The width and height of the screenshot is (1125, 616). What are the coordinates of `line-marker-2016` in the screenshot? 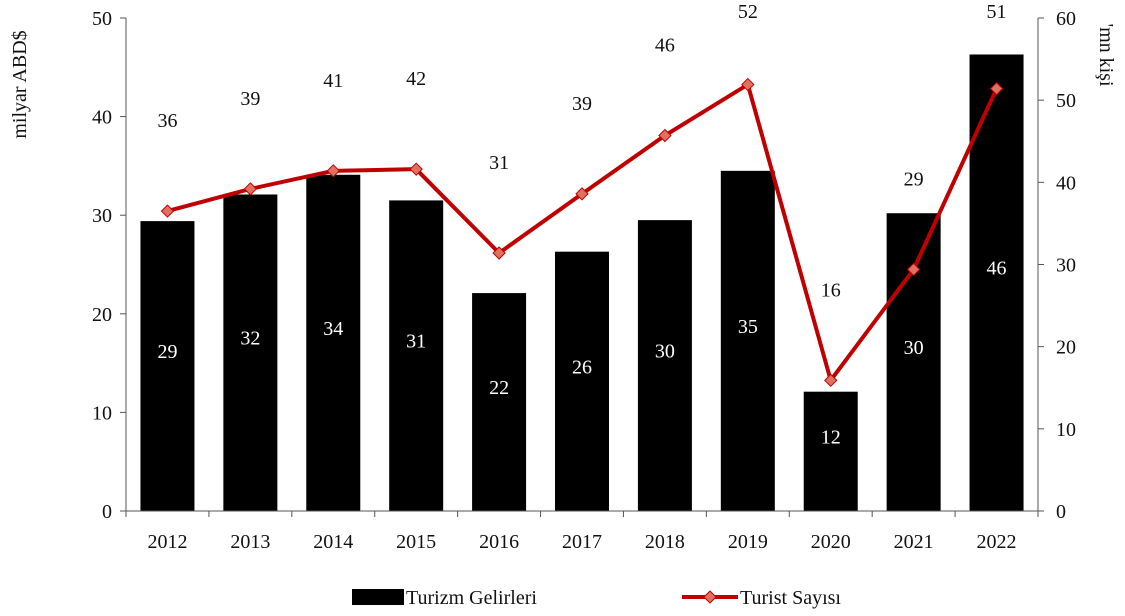 It's located at (499, 253).